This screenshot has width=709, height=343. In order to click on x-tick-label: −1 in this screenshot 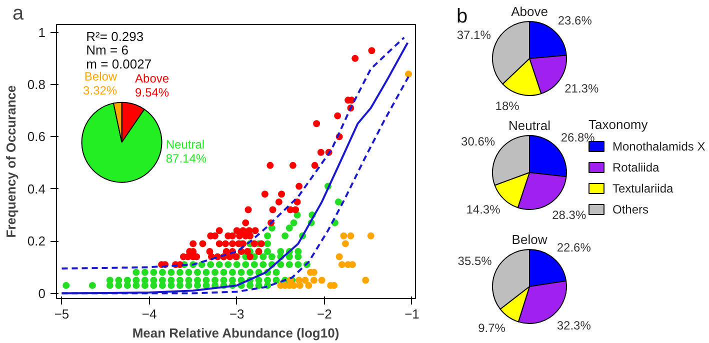, I will do `click(412, 314)`.